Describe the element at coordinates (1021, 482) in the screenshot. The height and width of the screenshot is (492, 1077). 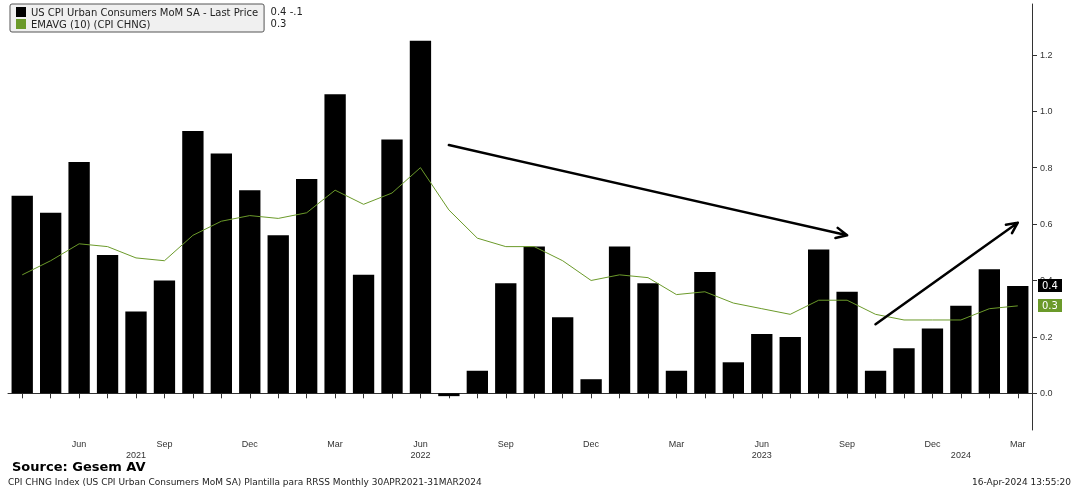
I see `text: 16-Apr-2024 13:55:20` at that location.